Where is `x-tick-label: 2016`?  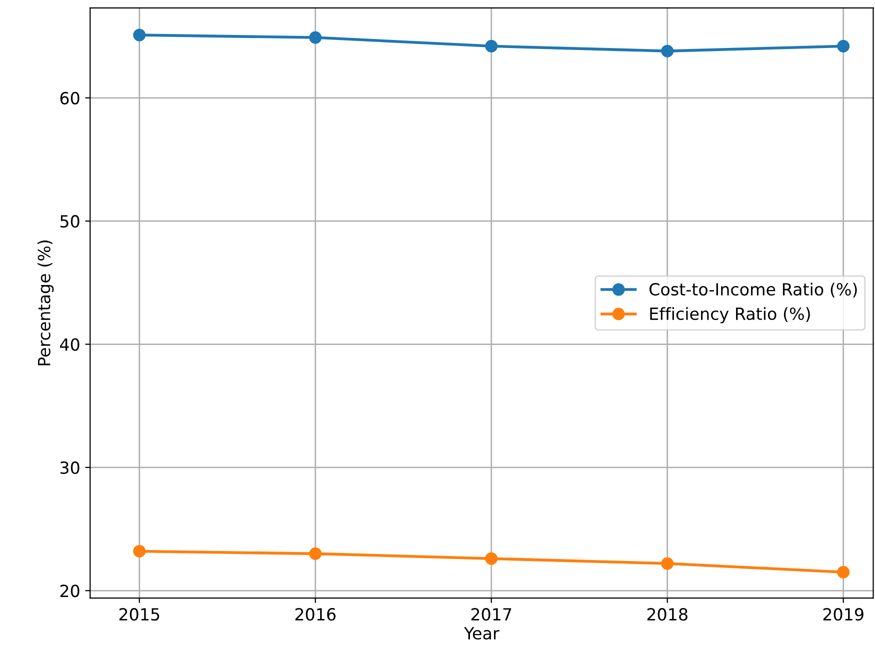
x-tick-label: 2016 is located at coordinates (315, 614).